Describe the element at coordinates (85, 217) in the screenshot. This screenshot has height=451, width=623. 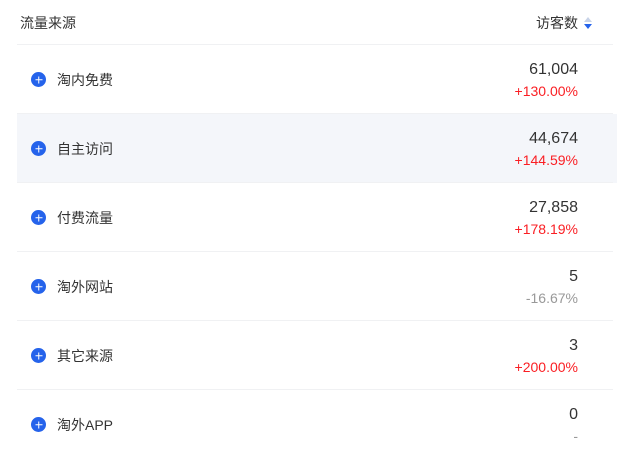
I see `source-name: 付费流量` at that location.